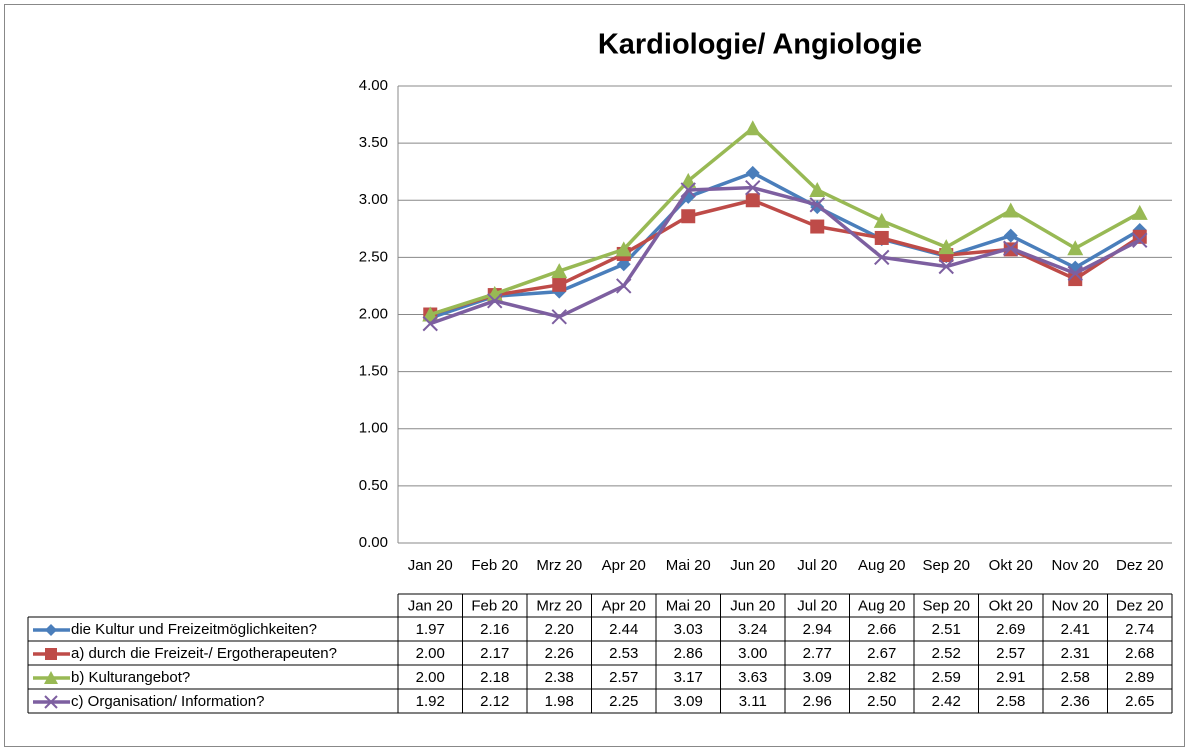 The width and height of the screenshot is (1189, 751). Describe the element at coordinates (373, 313) in the screenshot. I see `y-tick-label: 2.00` at that location.